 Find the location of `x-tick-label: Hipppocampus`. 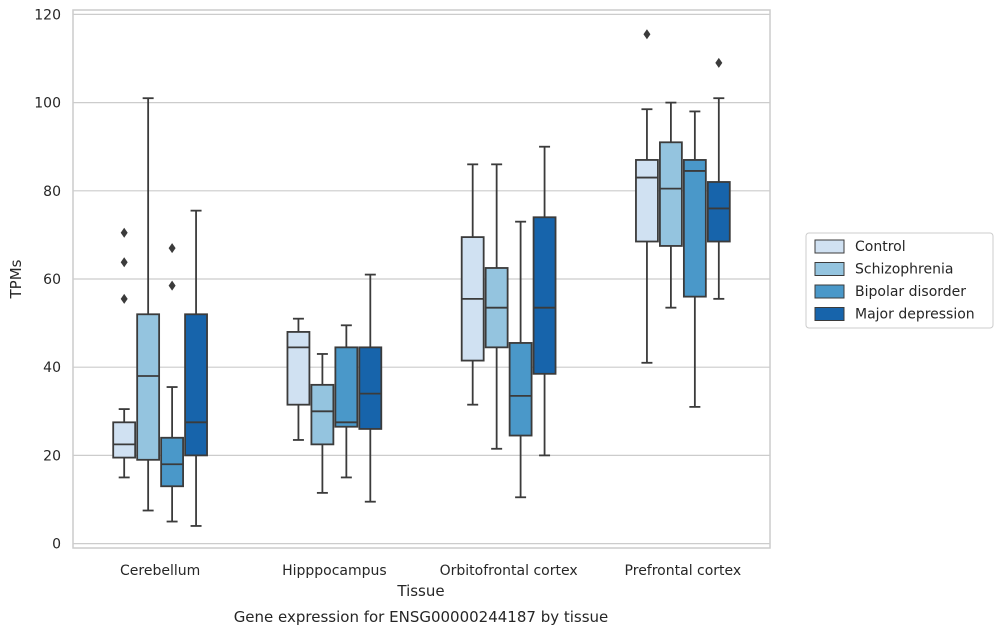

x-tick-label: Hipppocampus is located at coordinates (334, 571).